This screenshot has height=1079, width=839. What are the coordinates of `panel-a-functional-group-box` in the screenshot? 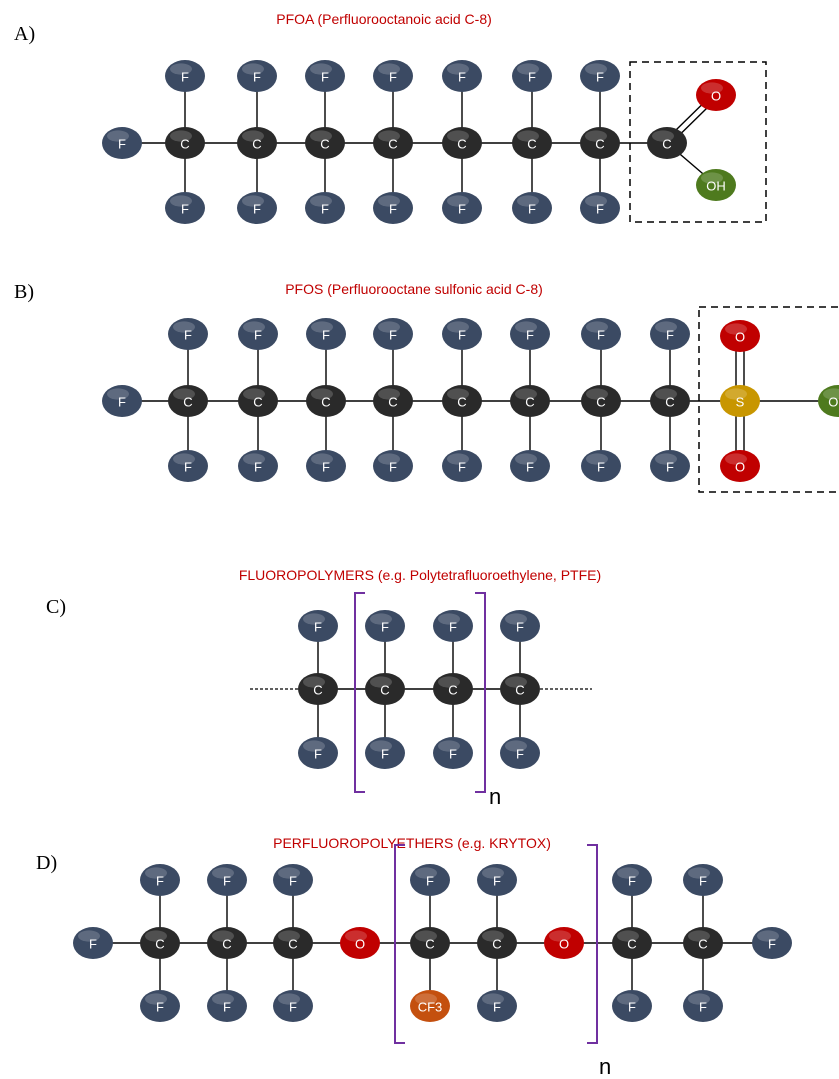 It's located at (698, 142).